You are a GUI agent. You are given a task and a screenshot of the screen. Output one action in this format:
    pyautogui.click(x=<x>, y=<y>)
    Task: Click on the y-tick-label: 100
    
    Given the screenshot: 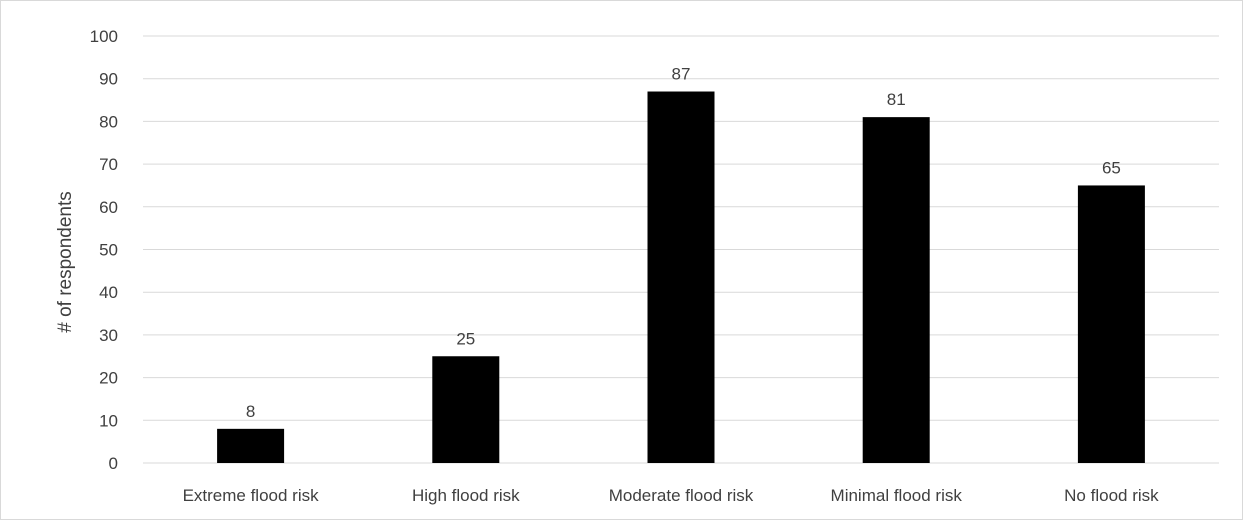 What is the action you would take?
    pyautogui.click(x=104, y=36)
    